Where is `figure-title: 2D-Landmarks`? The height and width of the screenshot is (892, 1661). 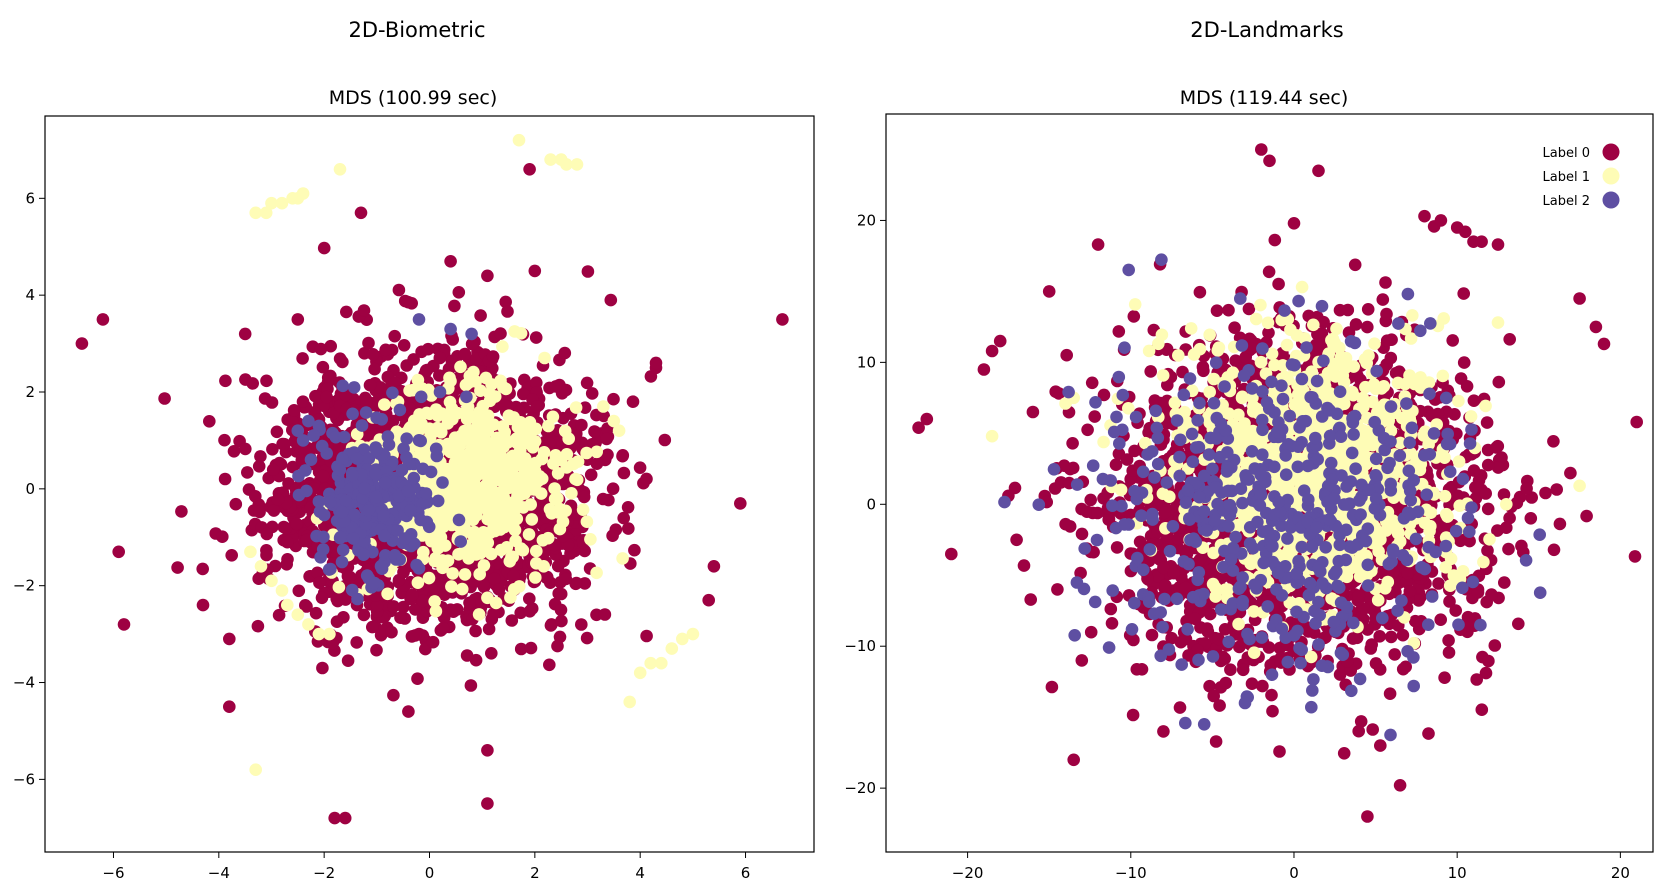 figure-title: 2D-Landmarks is located at coordinates (1266, 30).